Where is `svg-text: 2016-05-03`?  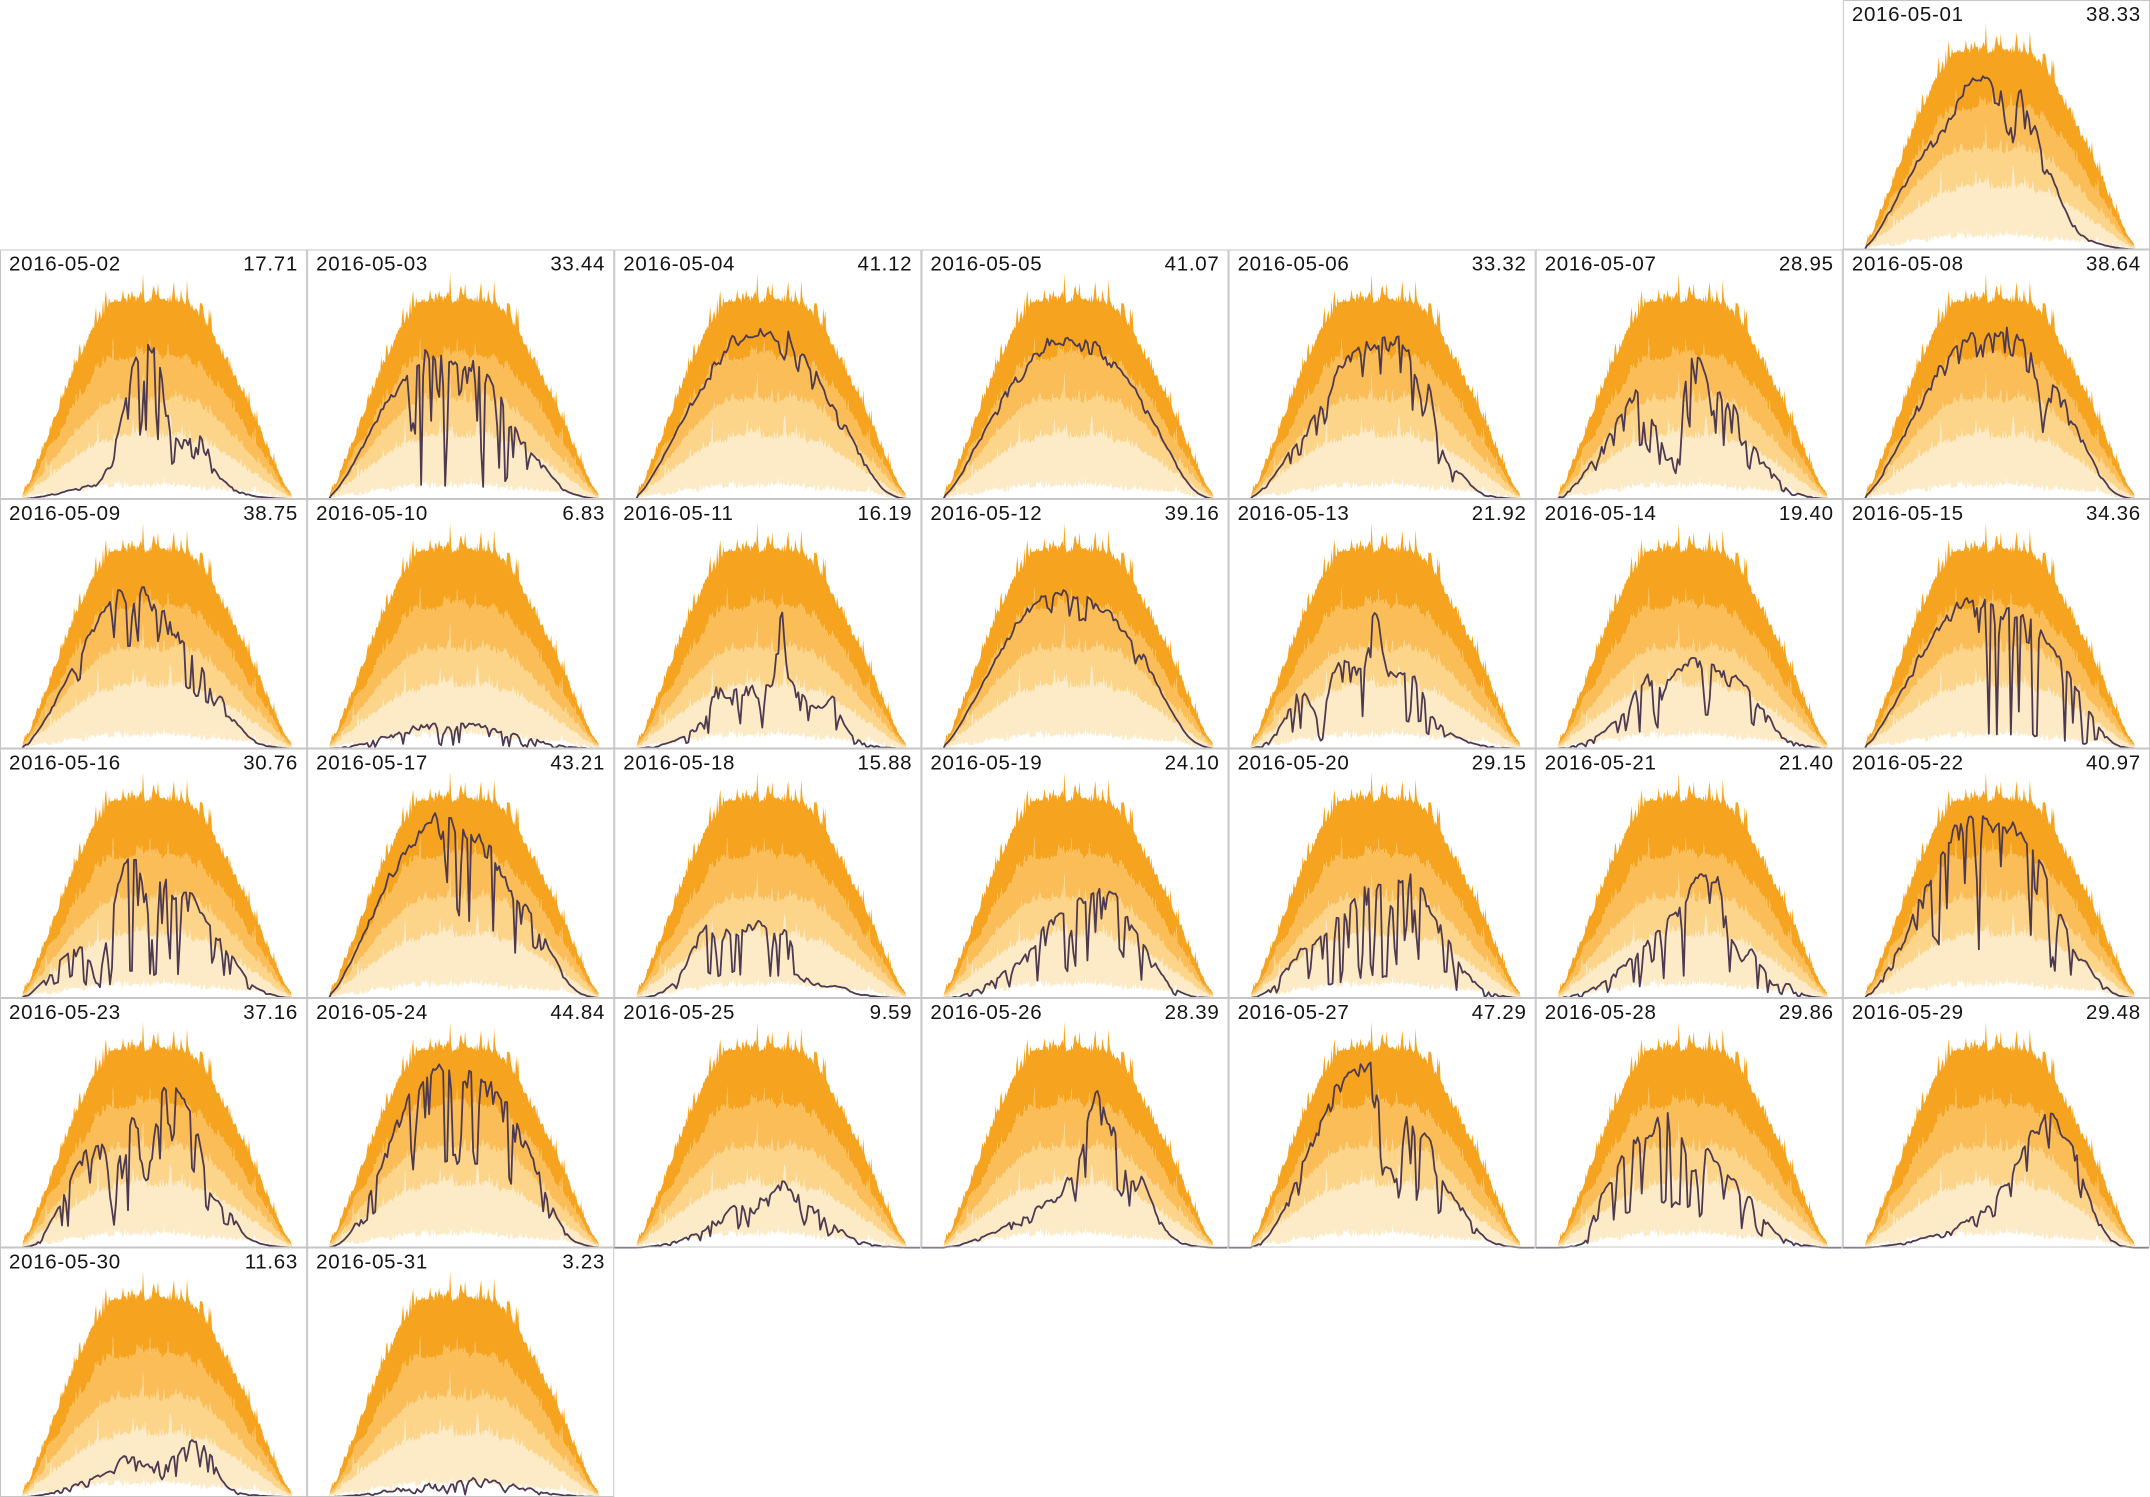
svg-text: 2016-05-03 is located at coordinates (372, 264).